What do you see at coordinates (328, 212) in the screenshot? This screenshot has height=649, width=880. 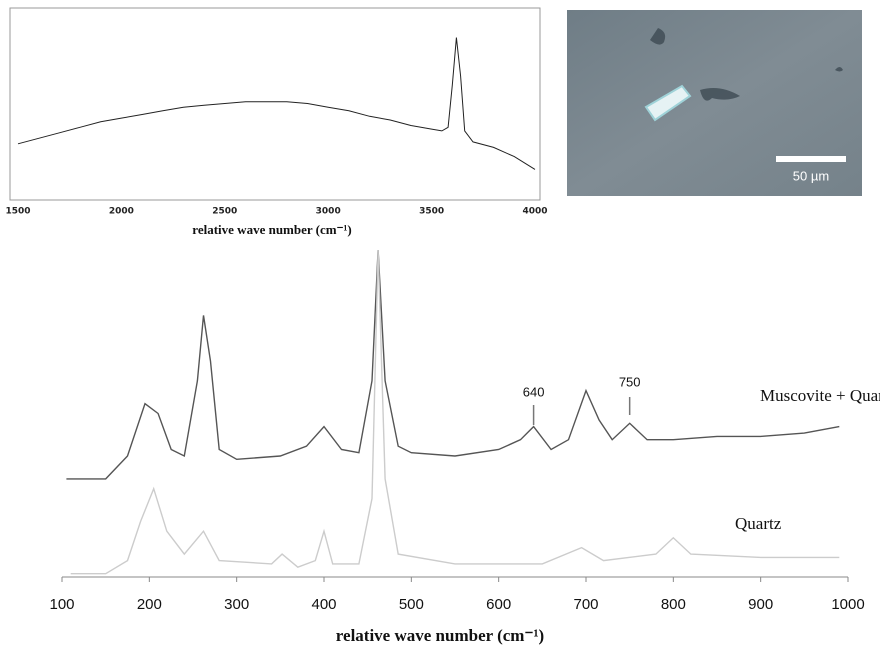 I see `x-tick-label: 3000` at bounding box center [328, 212].